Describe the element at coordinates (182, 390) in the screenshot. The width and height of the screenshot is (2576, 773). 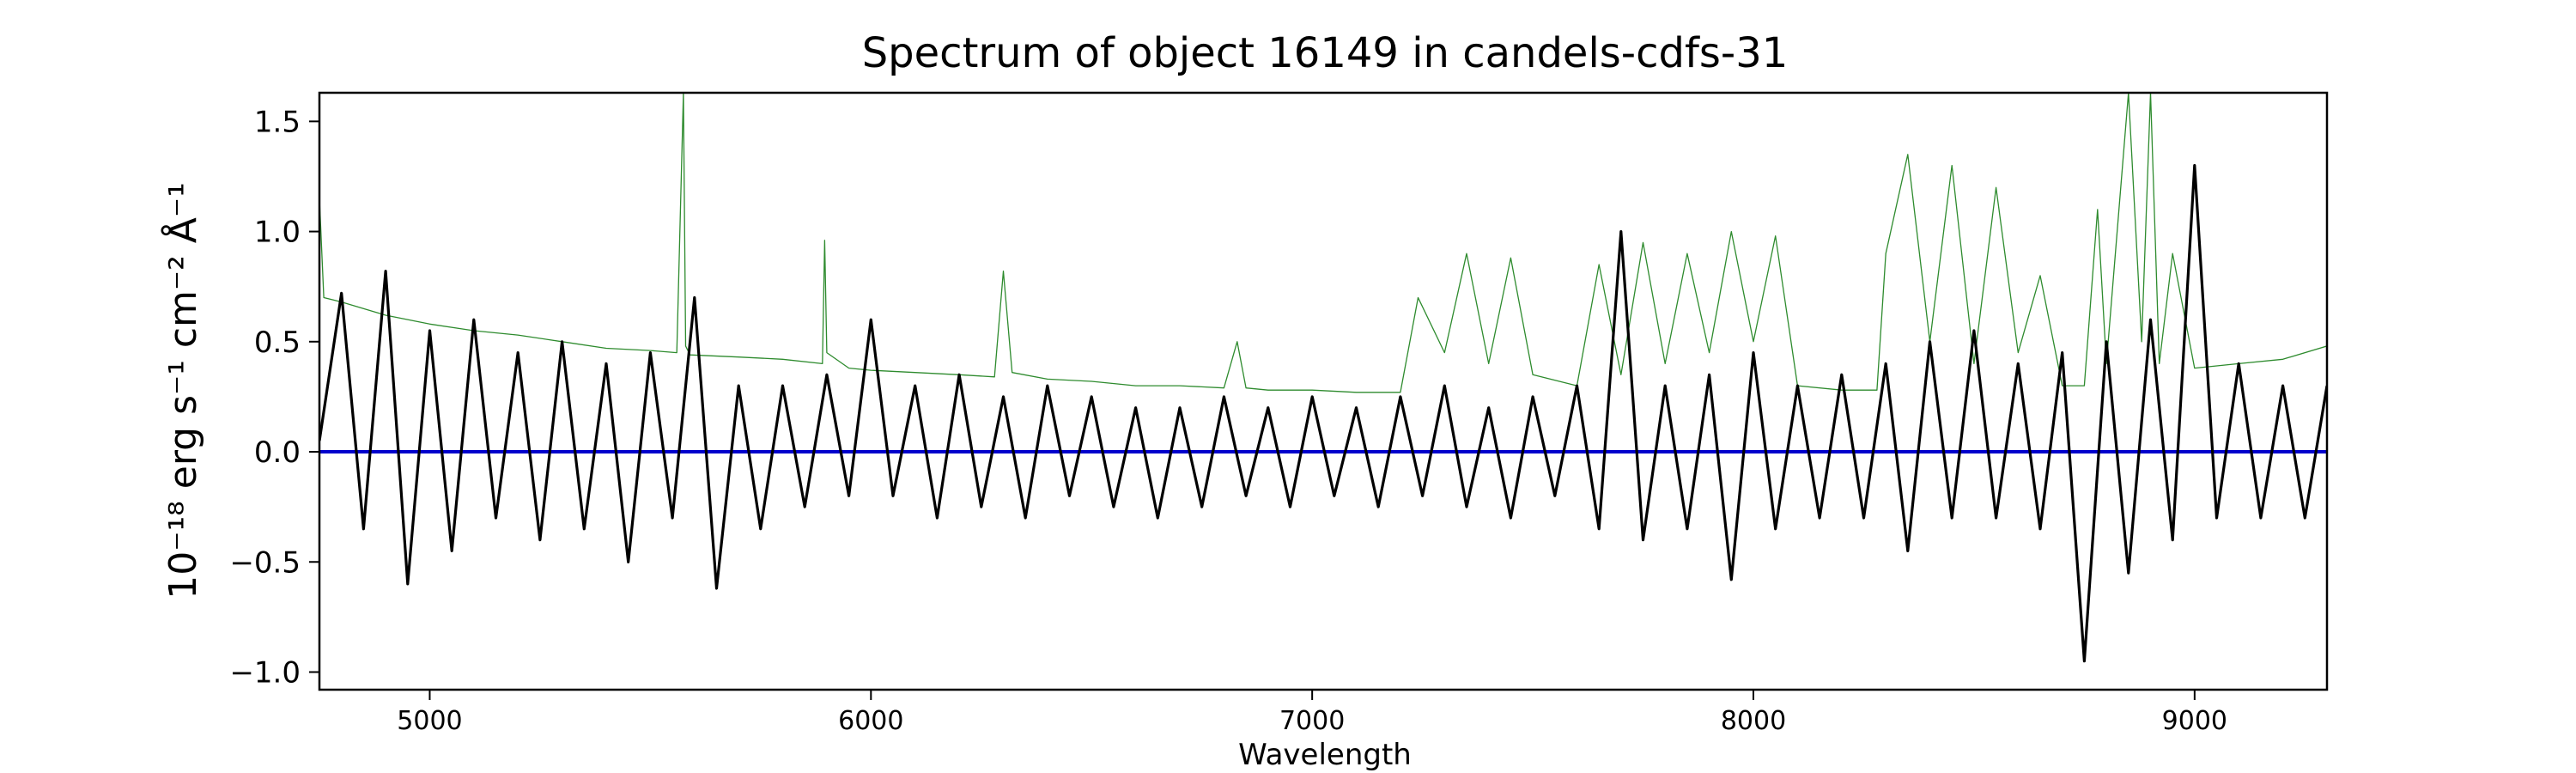
I see `y-axis-label: 10⁻¹⁸ erg s⁻¹ cm⁻² Å⁻¹` at that location.